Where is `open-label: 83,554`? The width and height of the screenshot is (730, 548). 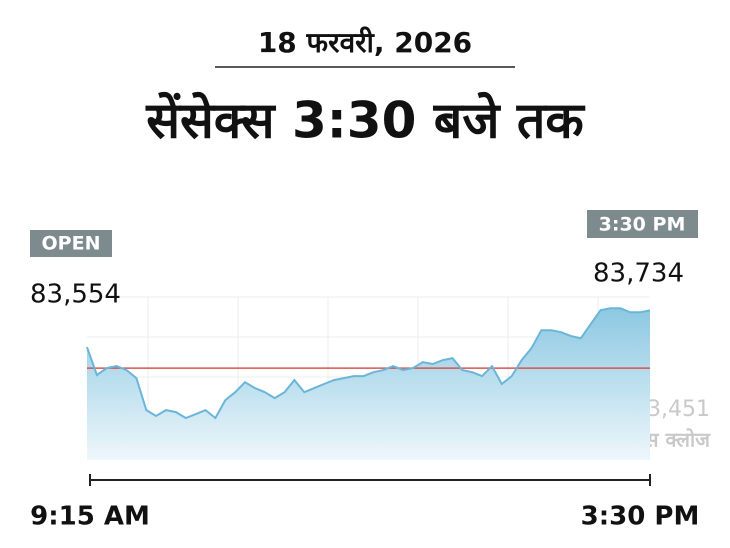
open-label: 83,554 is located at coordinates (75, 295).